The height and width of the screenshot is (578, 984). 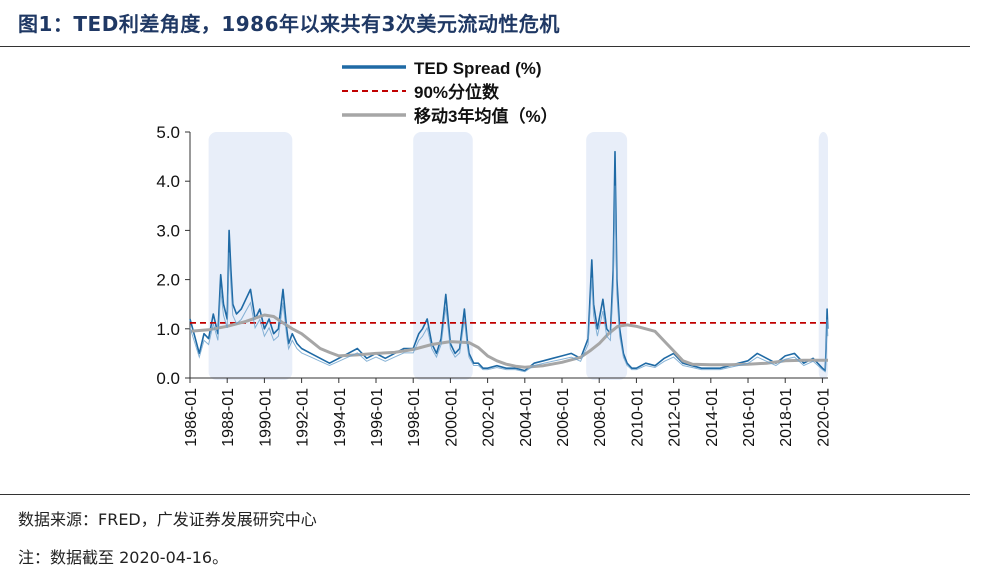 I want to click on date-note: 注：数据截至 2020-04-16。, so click(x=123, y=557).